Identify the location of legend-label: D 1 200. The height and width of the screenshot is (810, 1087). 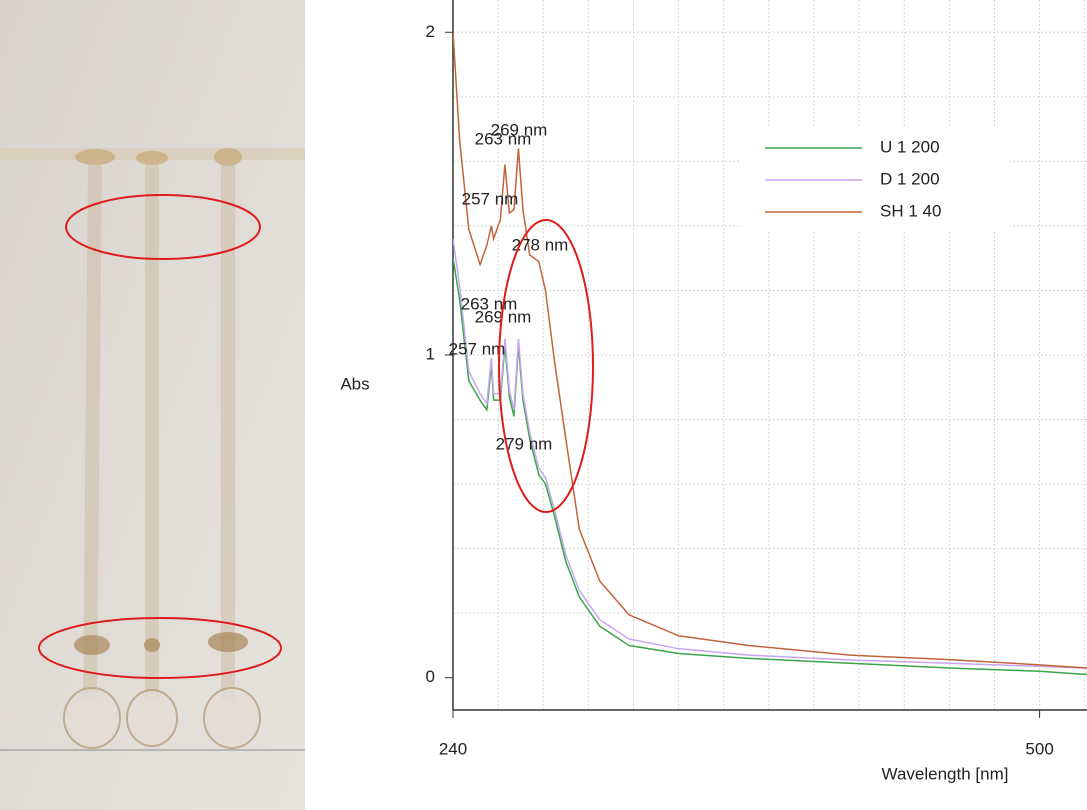
(910, 178).